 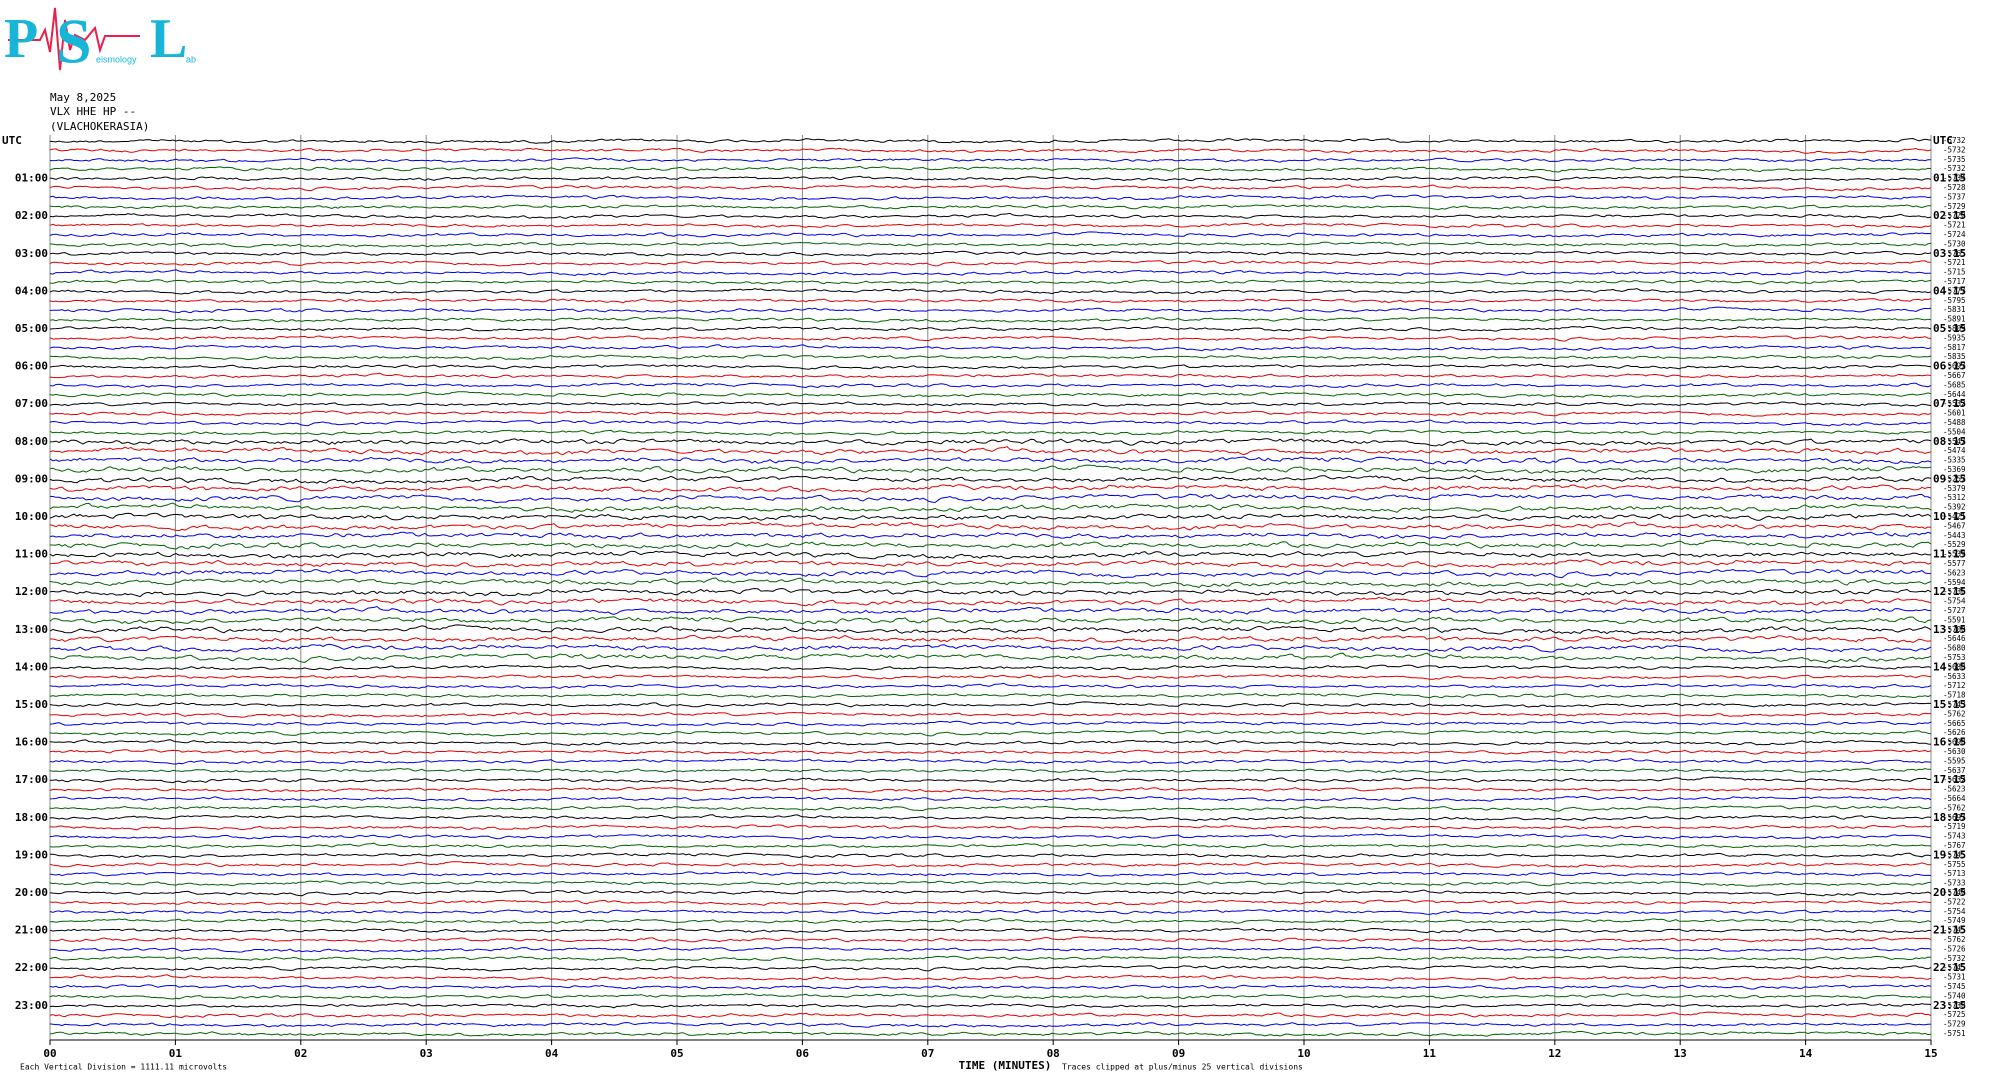 I want to click on offset-label: -5623, so click(x=1954, y=789).